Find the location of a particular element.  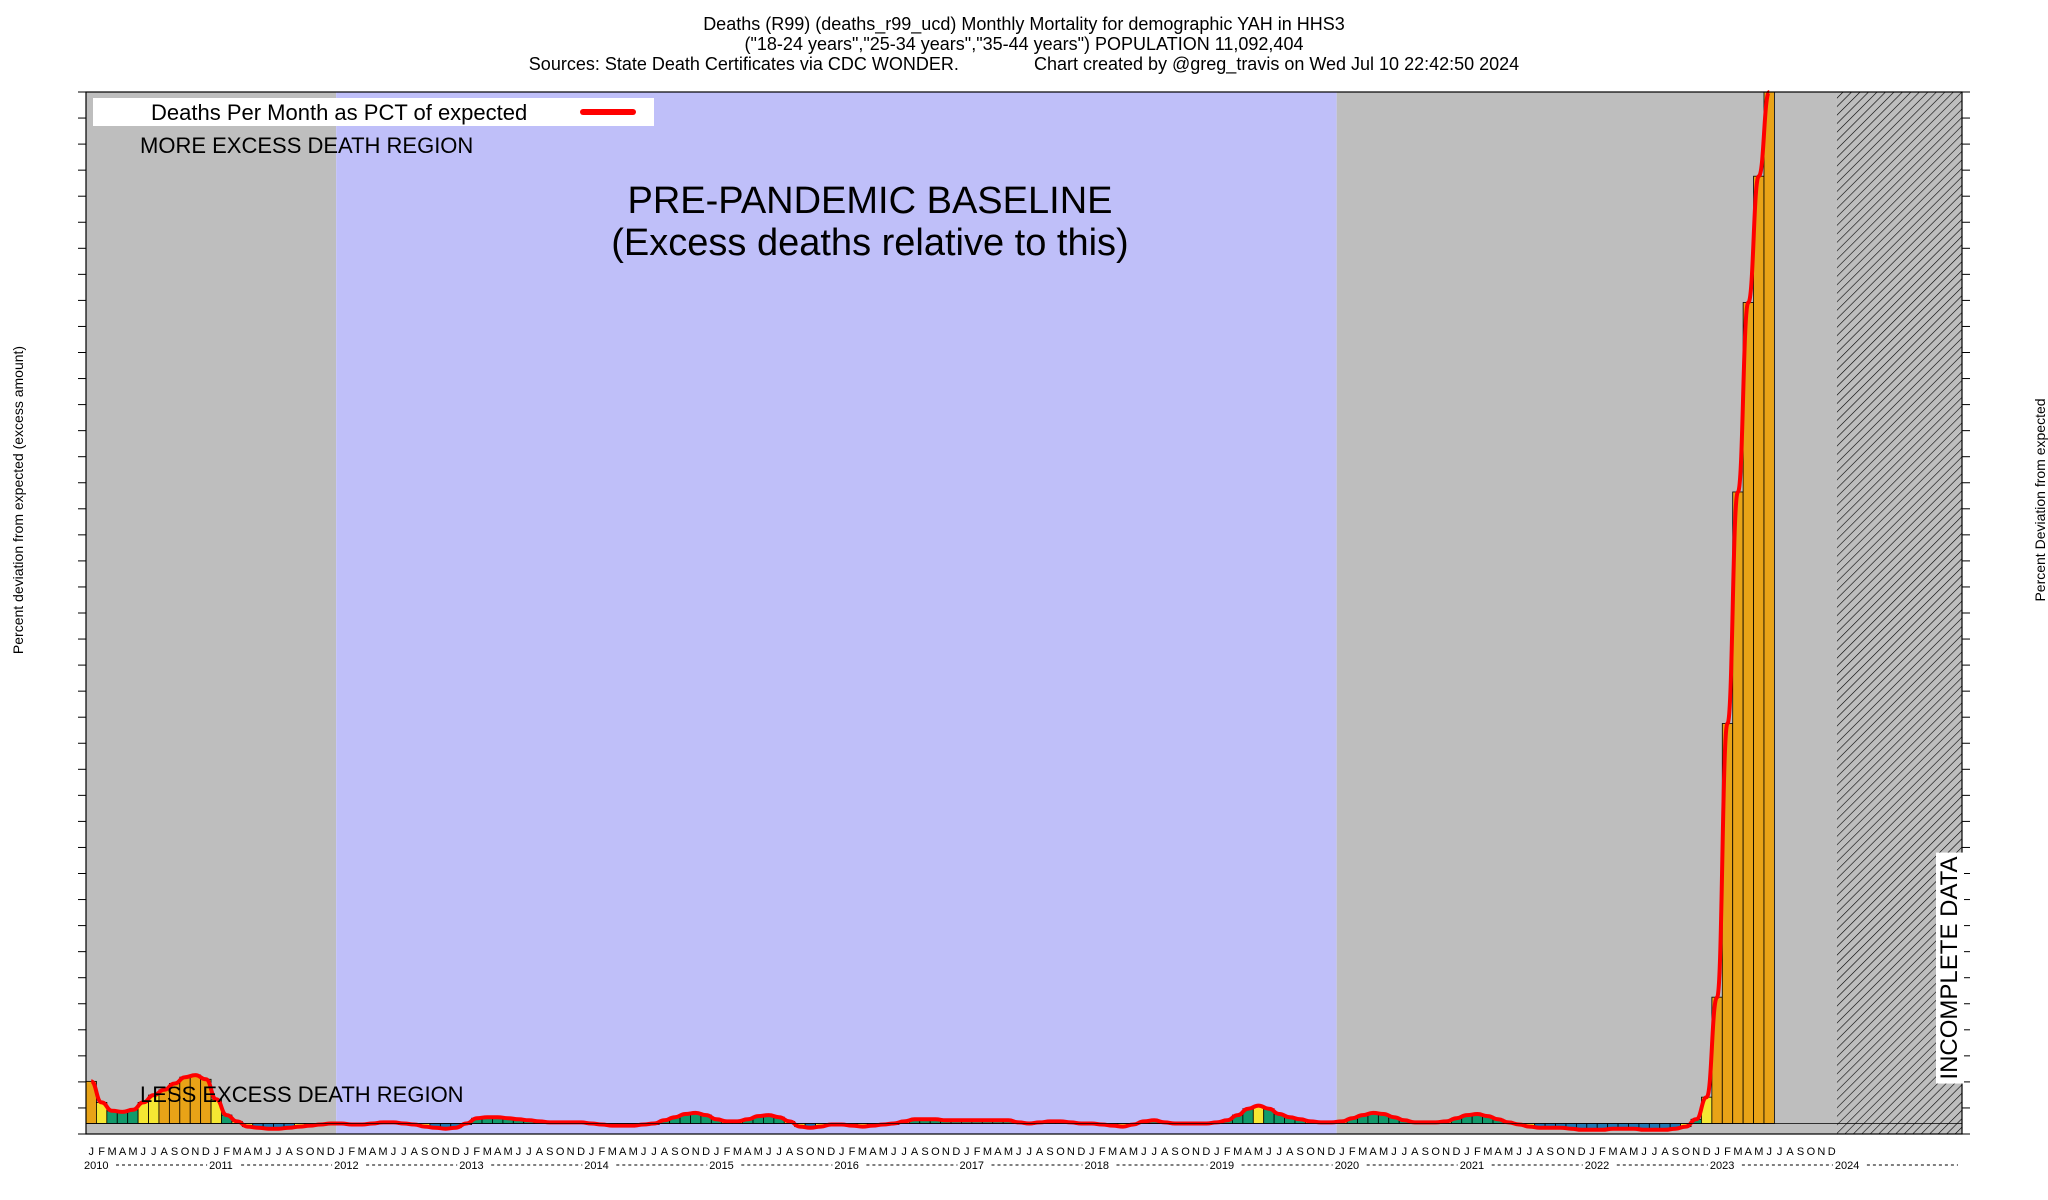

less-excess-region-label: LESS EXCESS DEATH REGION is located at coordinates (302, 1094).